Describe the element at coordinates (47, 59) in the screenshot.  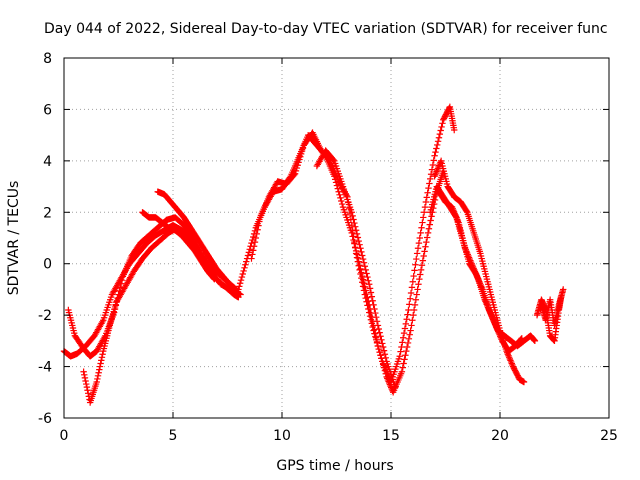
I see `y-tick-label: 8` at that location.